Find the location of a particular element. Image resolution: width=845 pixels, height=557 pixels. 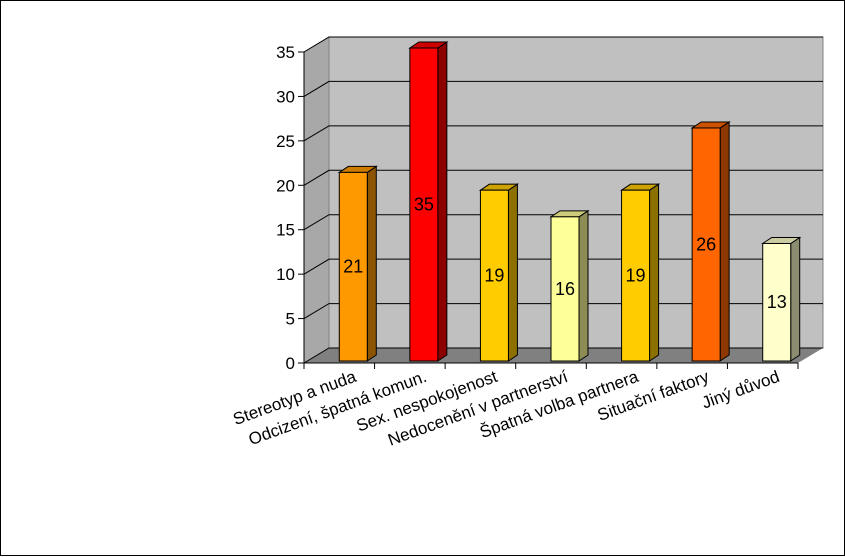

y-tick-label: 25 is located at coordinates (285, 141).